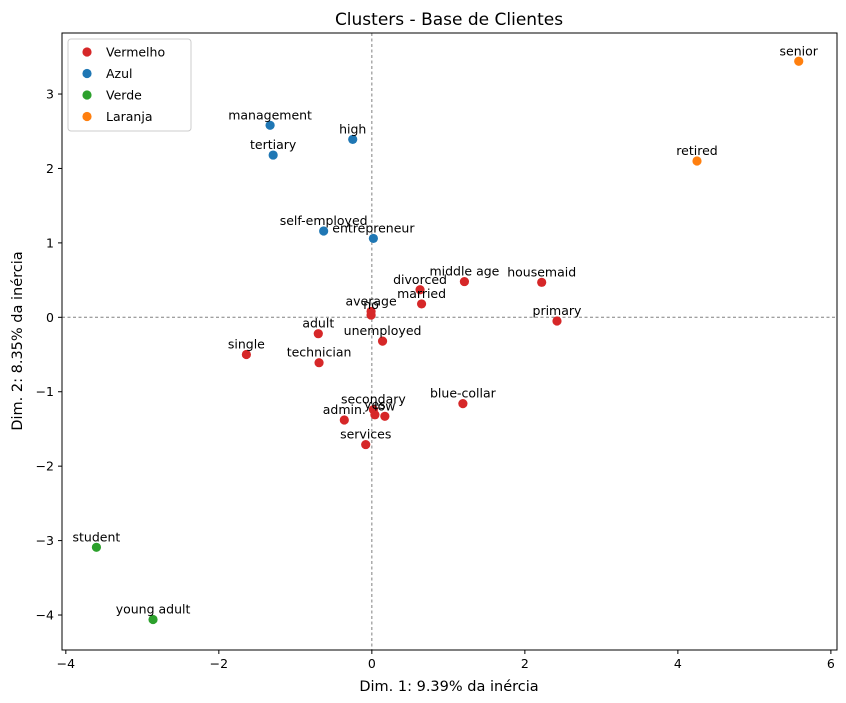  I want to click on chart-title: Clusters - Base de Clientes, so click(449, 20).